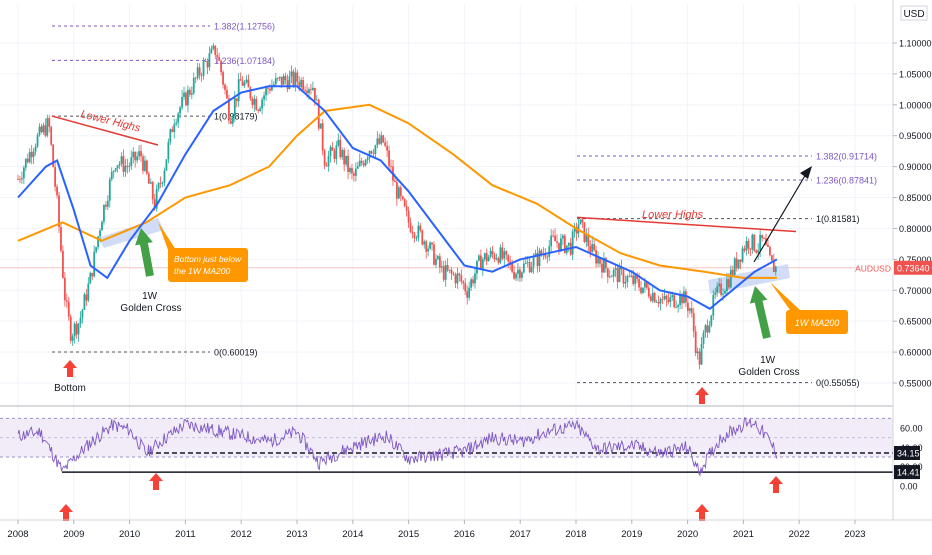  Describe the element at coordinates (915, 353) in the screenshot. I see `price-tick-label: 0.60000` at that location.